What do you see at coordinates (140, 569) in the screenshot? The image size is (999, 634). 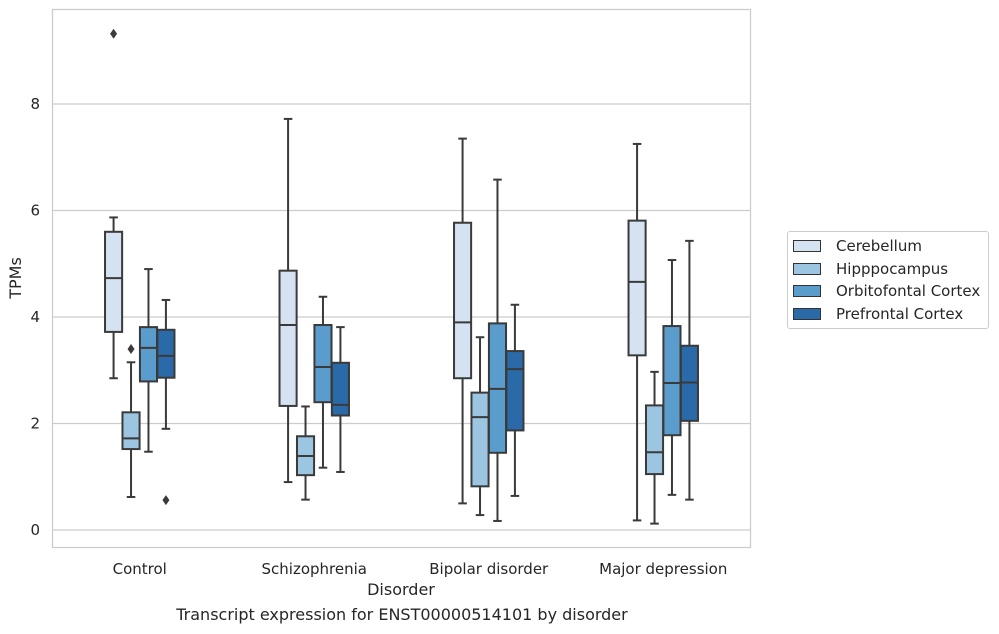 I see `x-tick-label: Control` at bounding box center [140, 569].